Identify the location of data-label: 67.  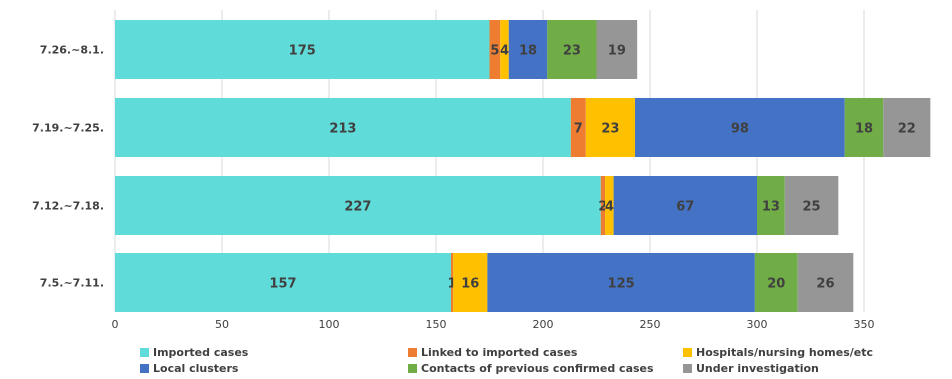
(685, 207).